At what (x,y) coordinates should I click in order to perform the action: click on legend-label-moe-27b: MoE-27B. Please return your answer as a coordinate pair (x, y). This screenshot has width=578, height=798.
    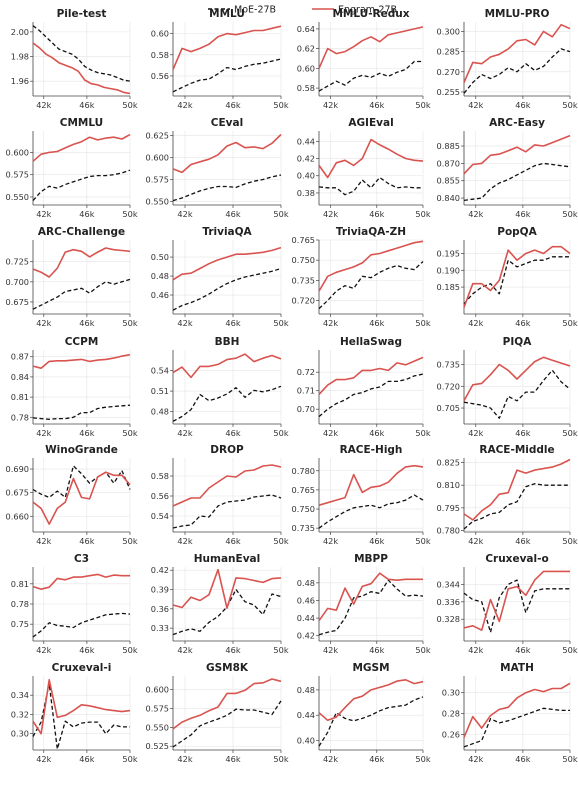
    Looking at the image, I should click on (255, 10).